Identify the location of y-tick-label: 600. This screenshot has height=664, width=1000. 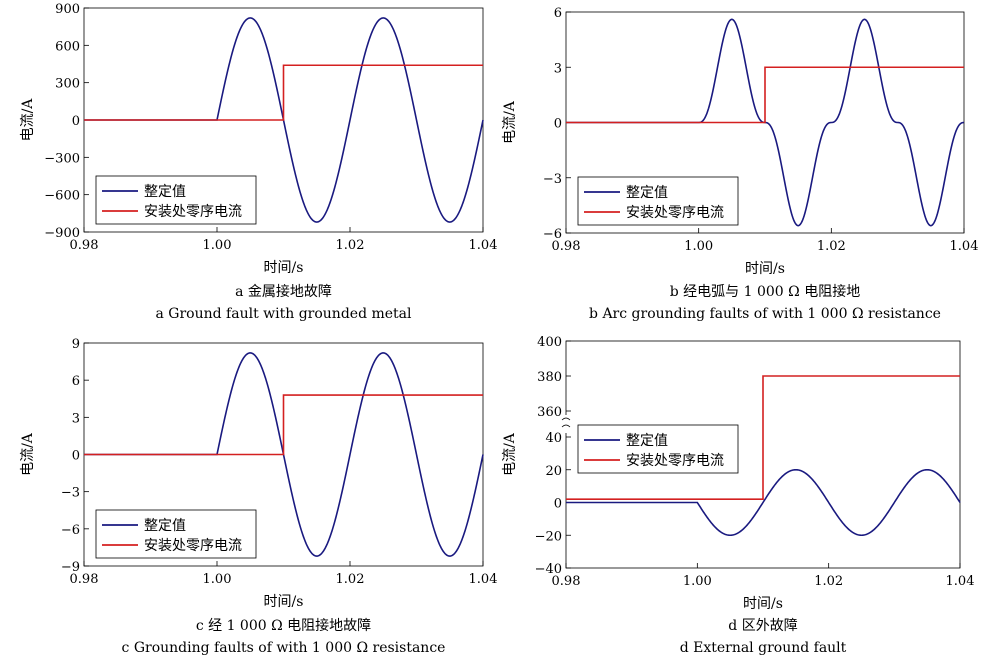
(67, 46).